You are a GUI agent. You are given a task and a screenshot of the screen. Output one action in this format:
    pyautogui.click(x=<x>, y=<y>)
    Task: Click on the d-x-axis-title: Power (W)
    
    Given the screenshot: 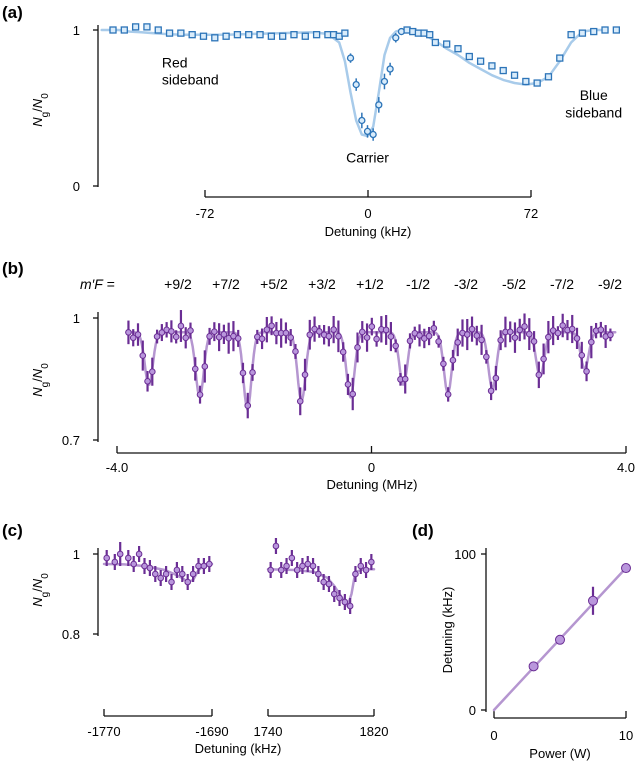 What is the action you would take?
    pyautogui.click(x=559, y=753)
    